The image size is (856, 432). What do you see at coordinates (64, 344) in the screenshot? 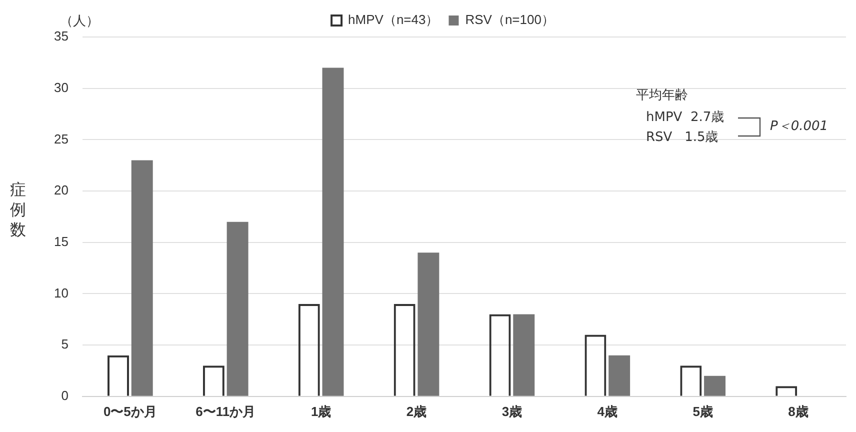
I see `y-tick-label: 5` at bounding box center [64, 344].